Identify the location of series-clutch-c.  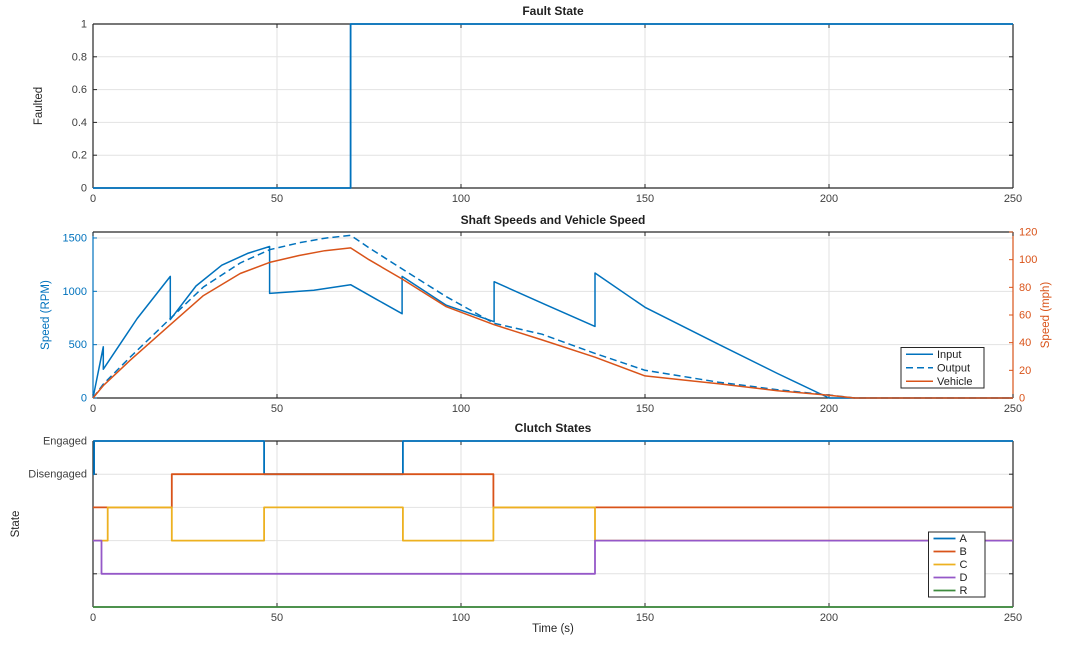
(553, 524).